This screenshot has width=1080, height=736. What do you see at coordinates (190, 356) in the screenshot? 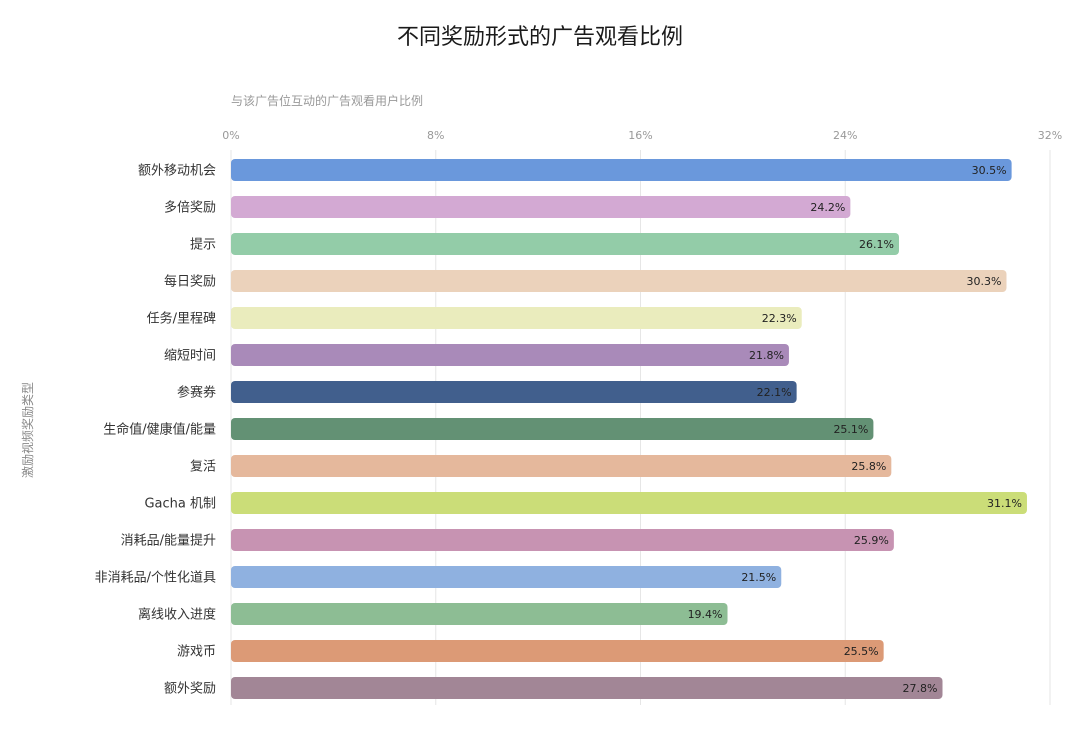
I see `category-label: 缩短时间` at bounding box center [190, 356].